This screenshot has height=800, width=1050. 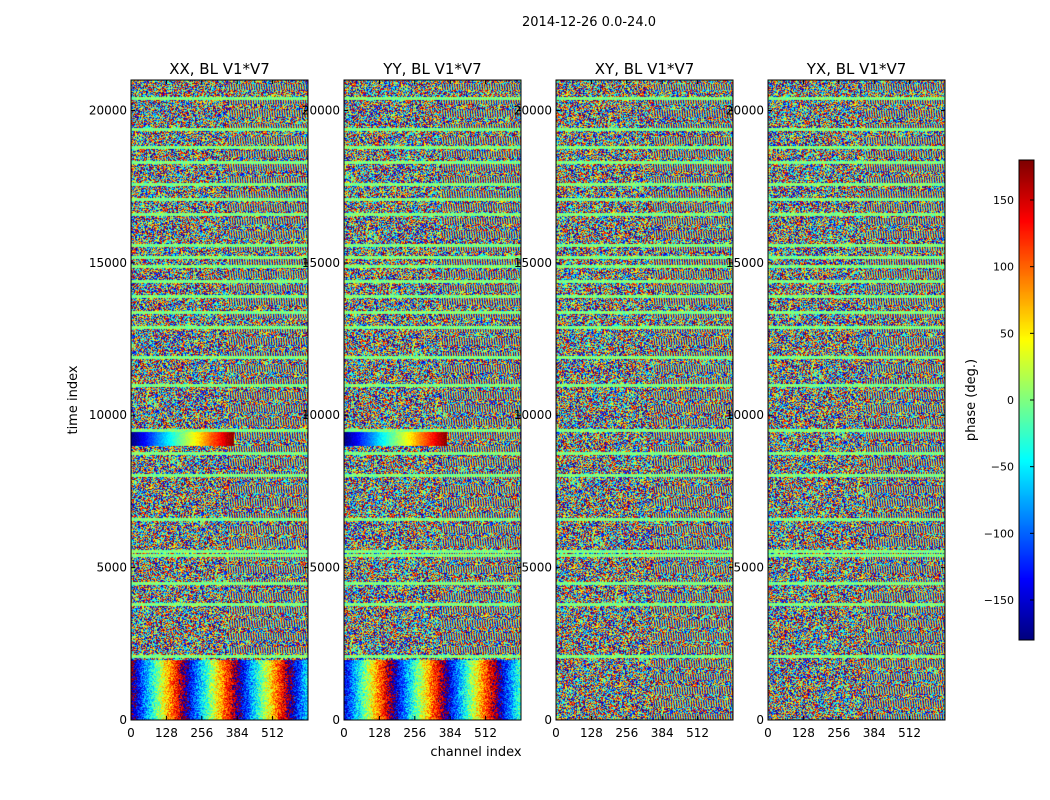 What do you see at coordinates (336, 720) in the screenshot?
I see `panel-2-ytick-label-0: 0` at bounding box center [336, 720].